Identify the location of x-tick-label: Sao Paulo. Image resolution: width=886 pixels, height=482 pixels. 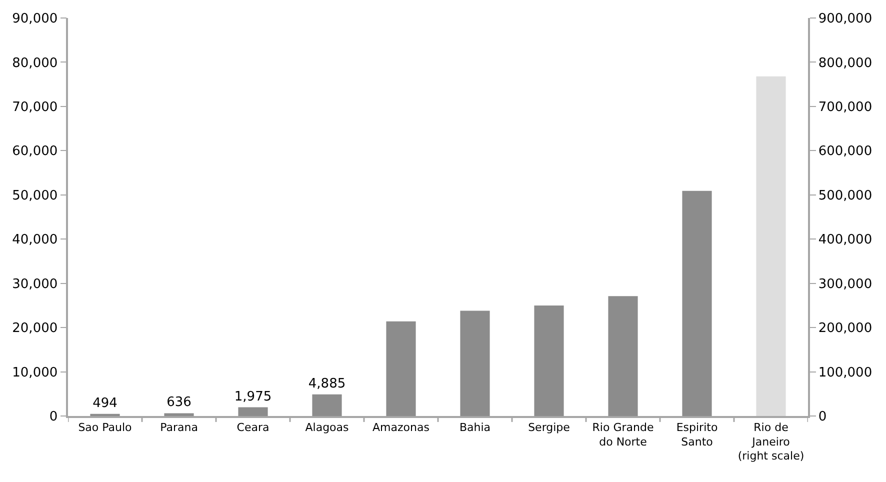
(105, 427).